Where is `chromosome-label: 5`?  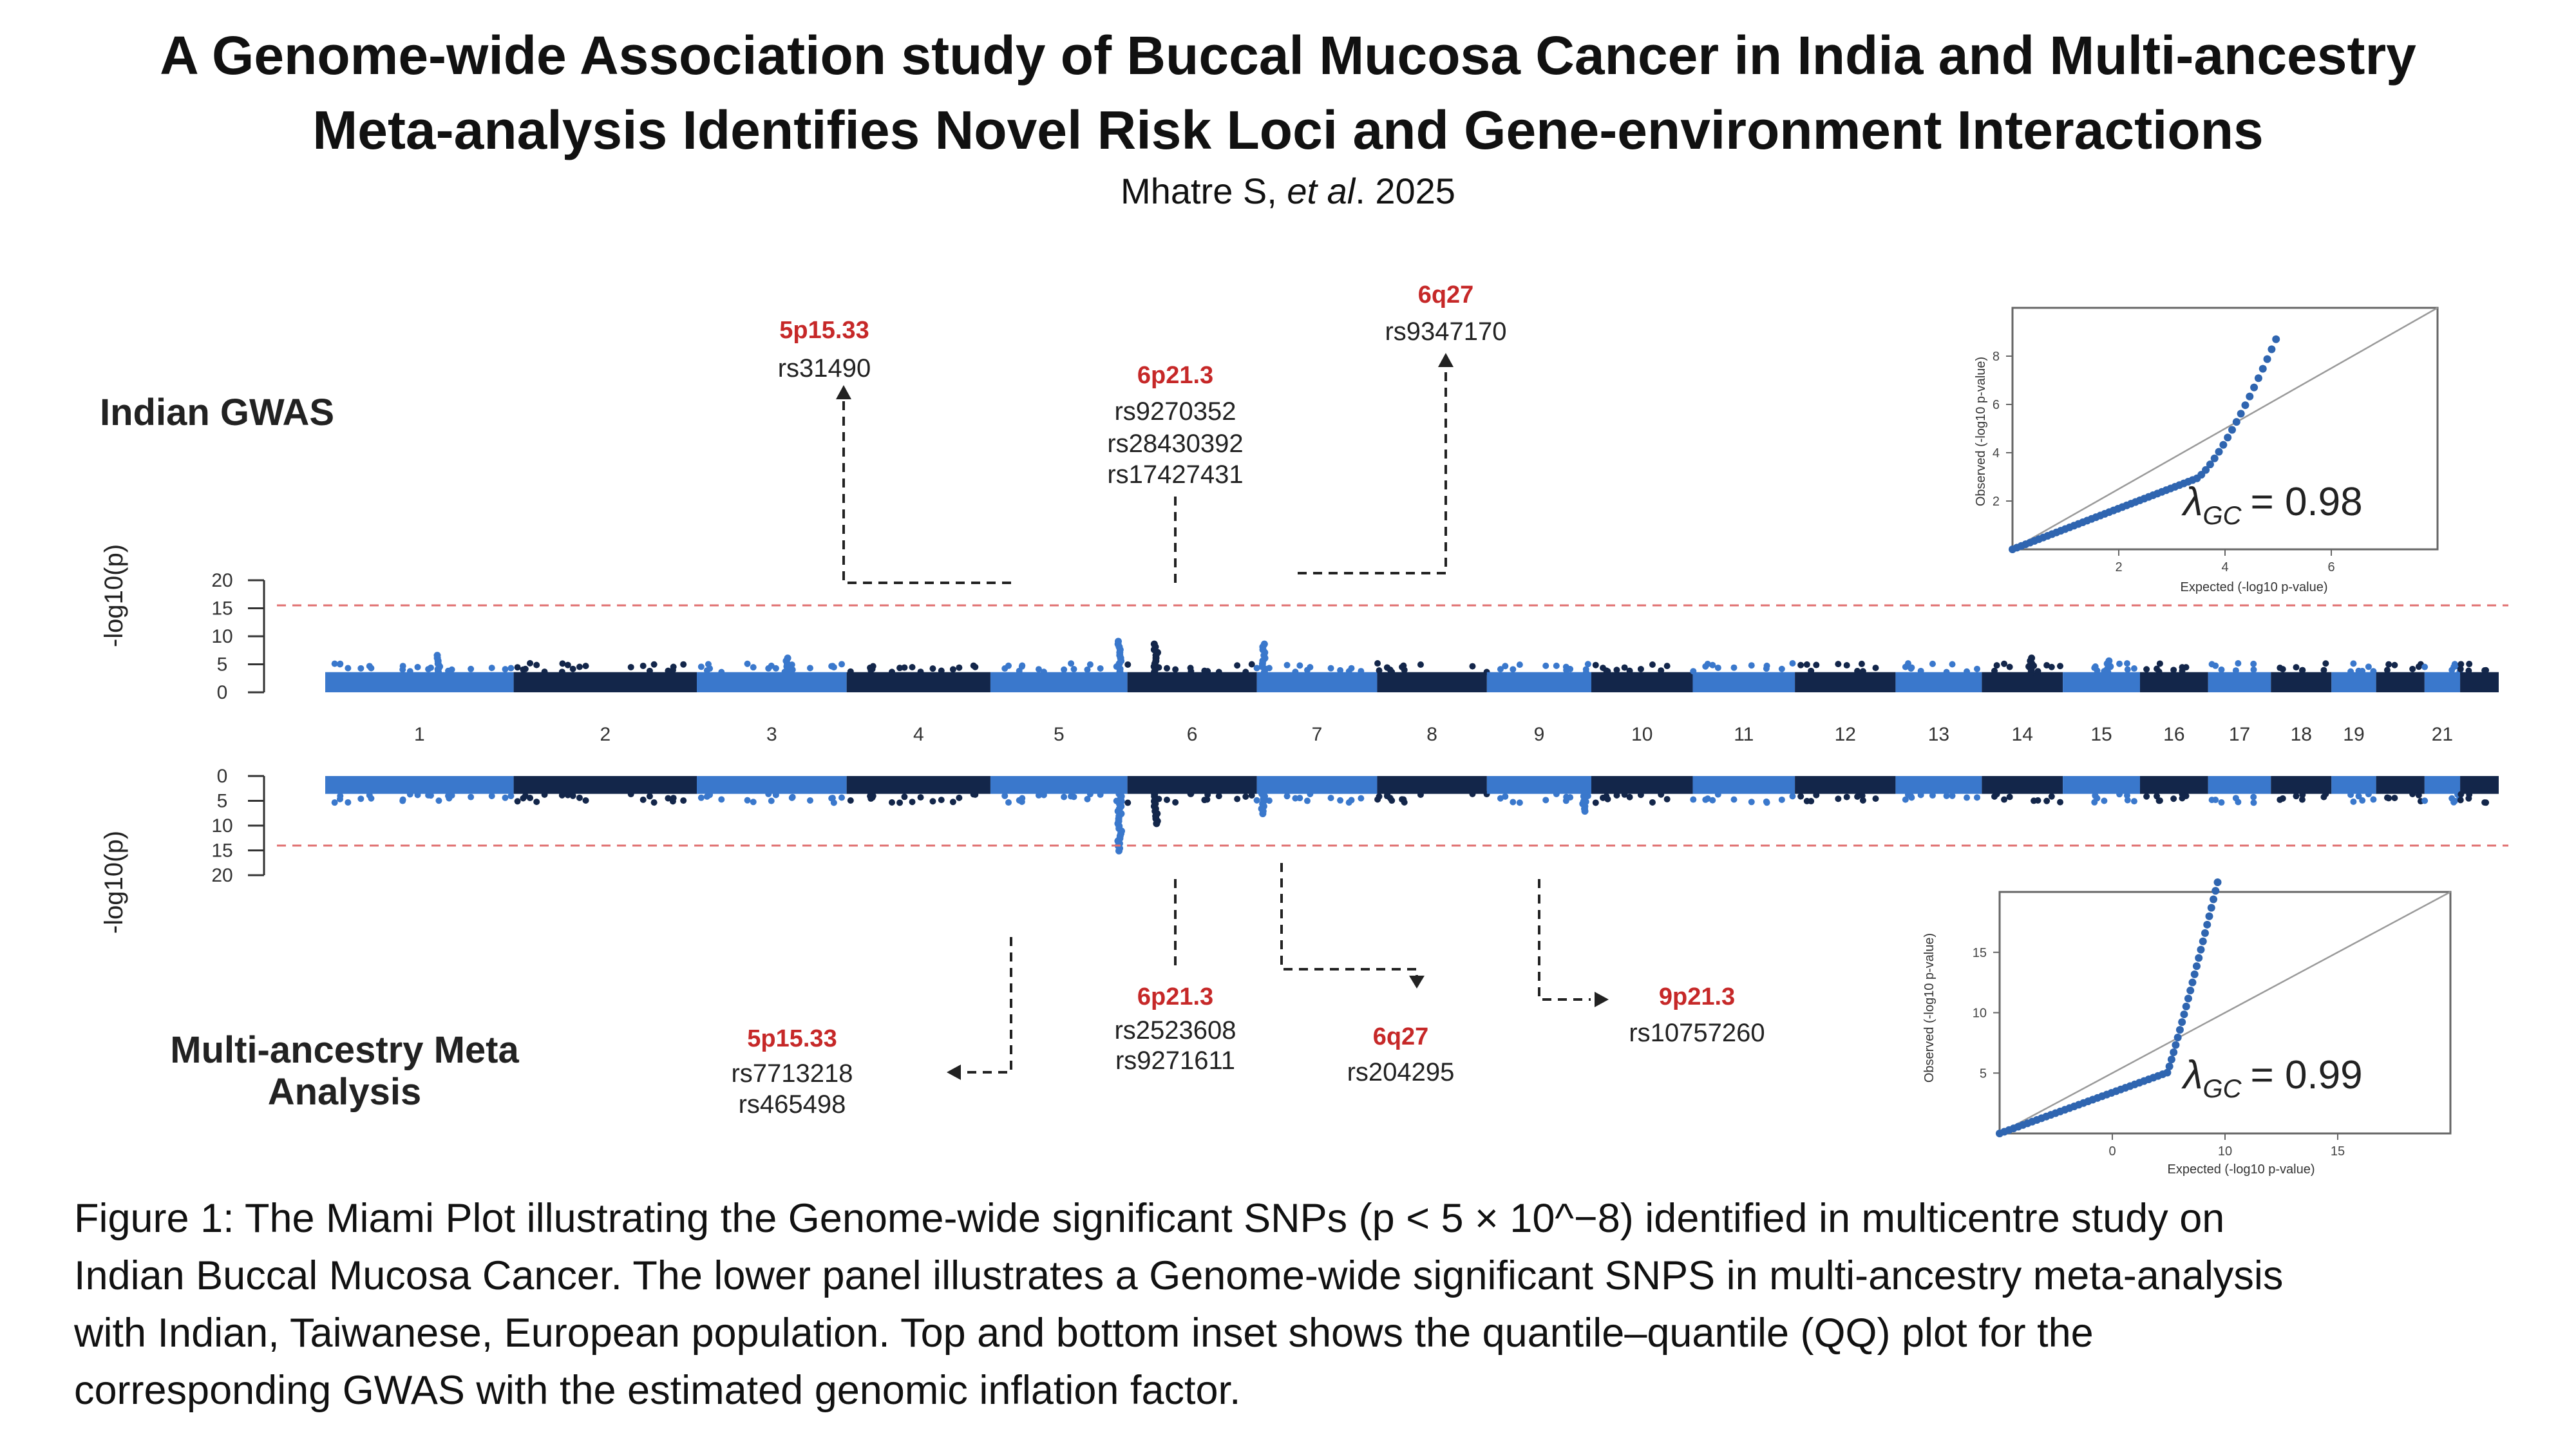
chromosome-label: 5 is located at coordinates (1060, 734).